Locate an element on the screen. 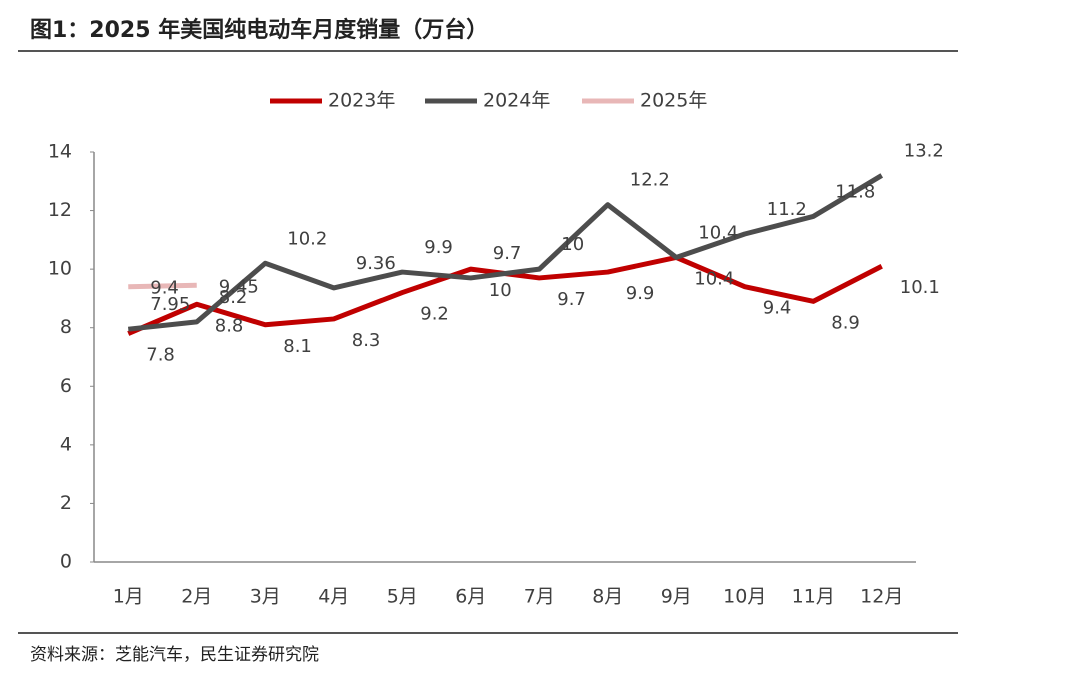 Image resolution: width=1080 pixels, height=675 pixels. x-tick-label: 9月 is located at coordinates (676, 597).